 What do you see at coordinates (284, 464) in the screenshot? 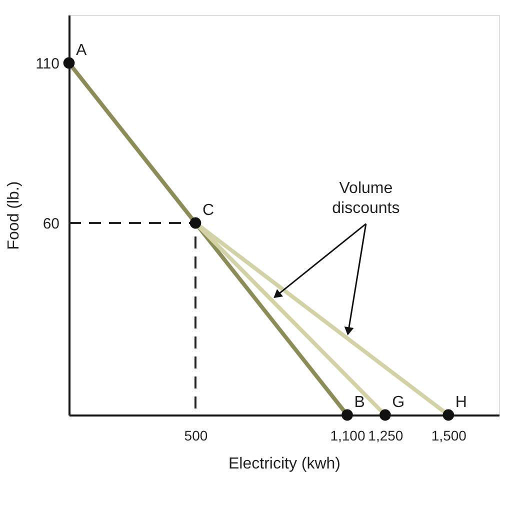
I see `x-axis-title: Electricity (kwh)` at bounding box center [284, 464].